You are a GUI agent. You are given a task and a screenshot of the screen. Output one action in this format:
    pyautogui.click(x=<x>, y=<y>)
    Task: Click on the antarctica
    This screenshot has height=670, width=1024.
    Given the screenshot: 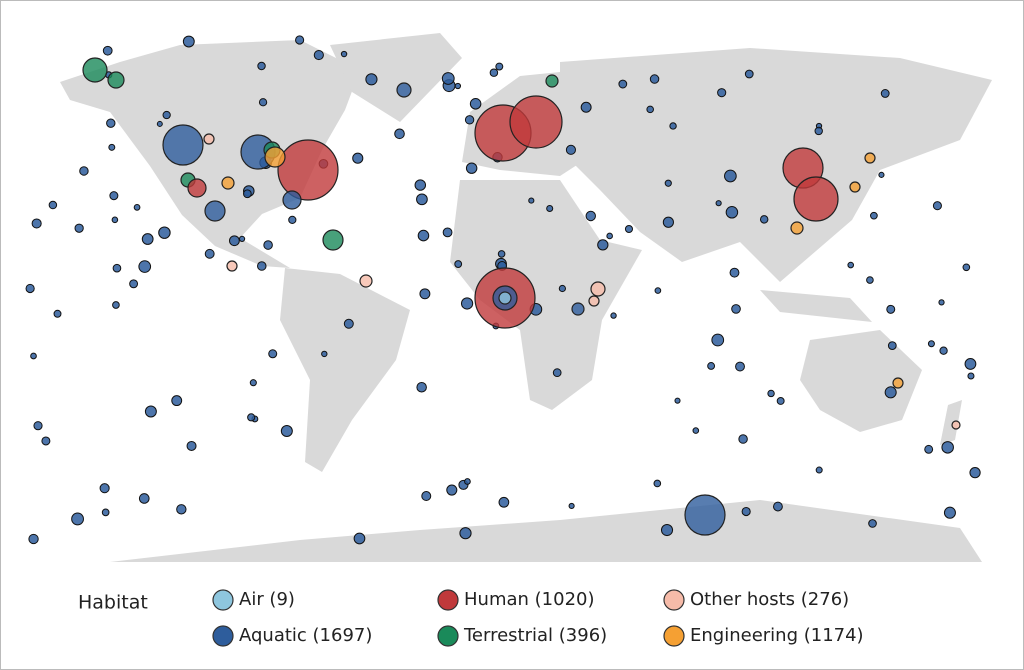 What is the action you would take?
    pyautogui.click(x=546, y=531)
    